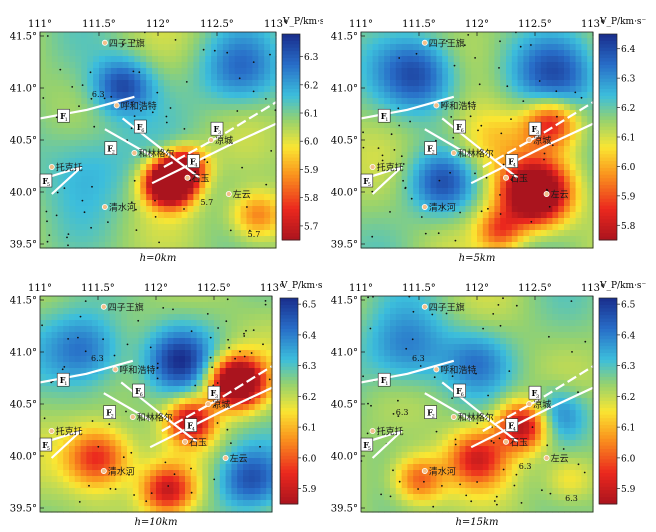 This screenshot has height=532, width=656. Describe the element at coordinates (433, 153) in the screenshot. I see `svg-text: 2` at that location.